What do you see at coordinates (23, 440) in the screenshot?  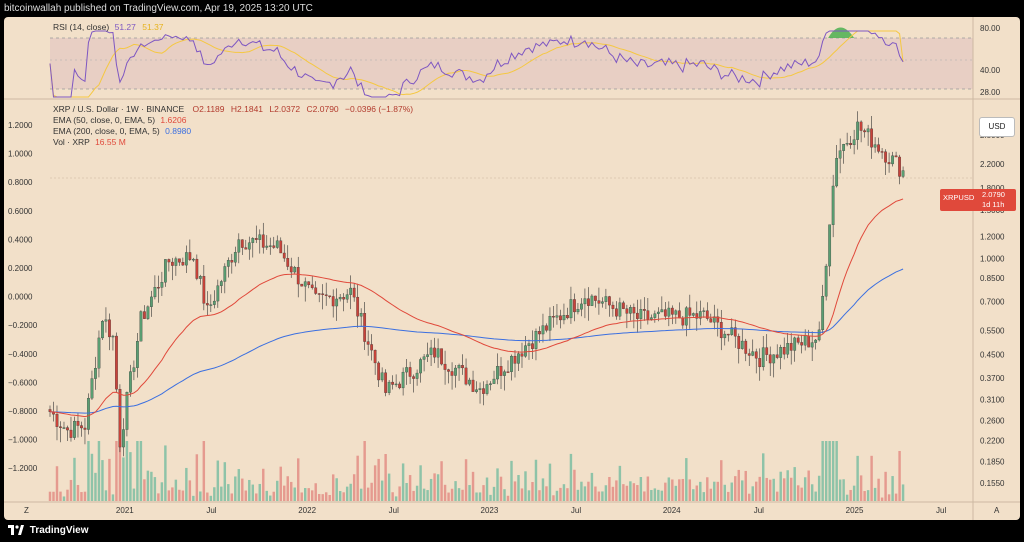 I see `left-tick-label: −1.0000` at bounding box center [23, 440].